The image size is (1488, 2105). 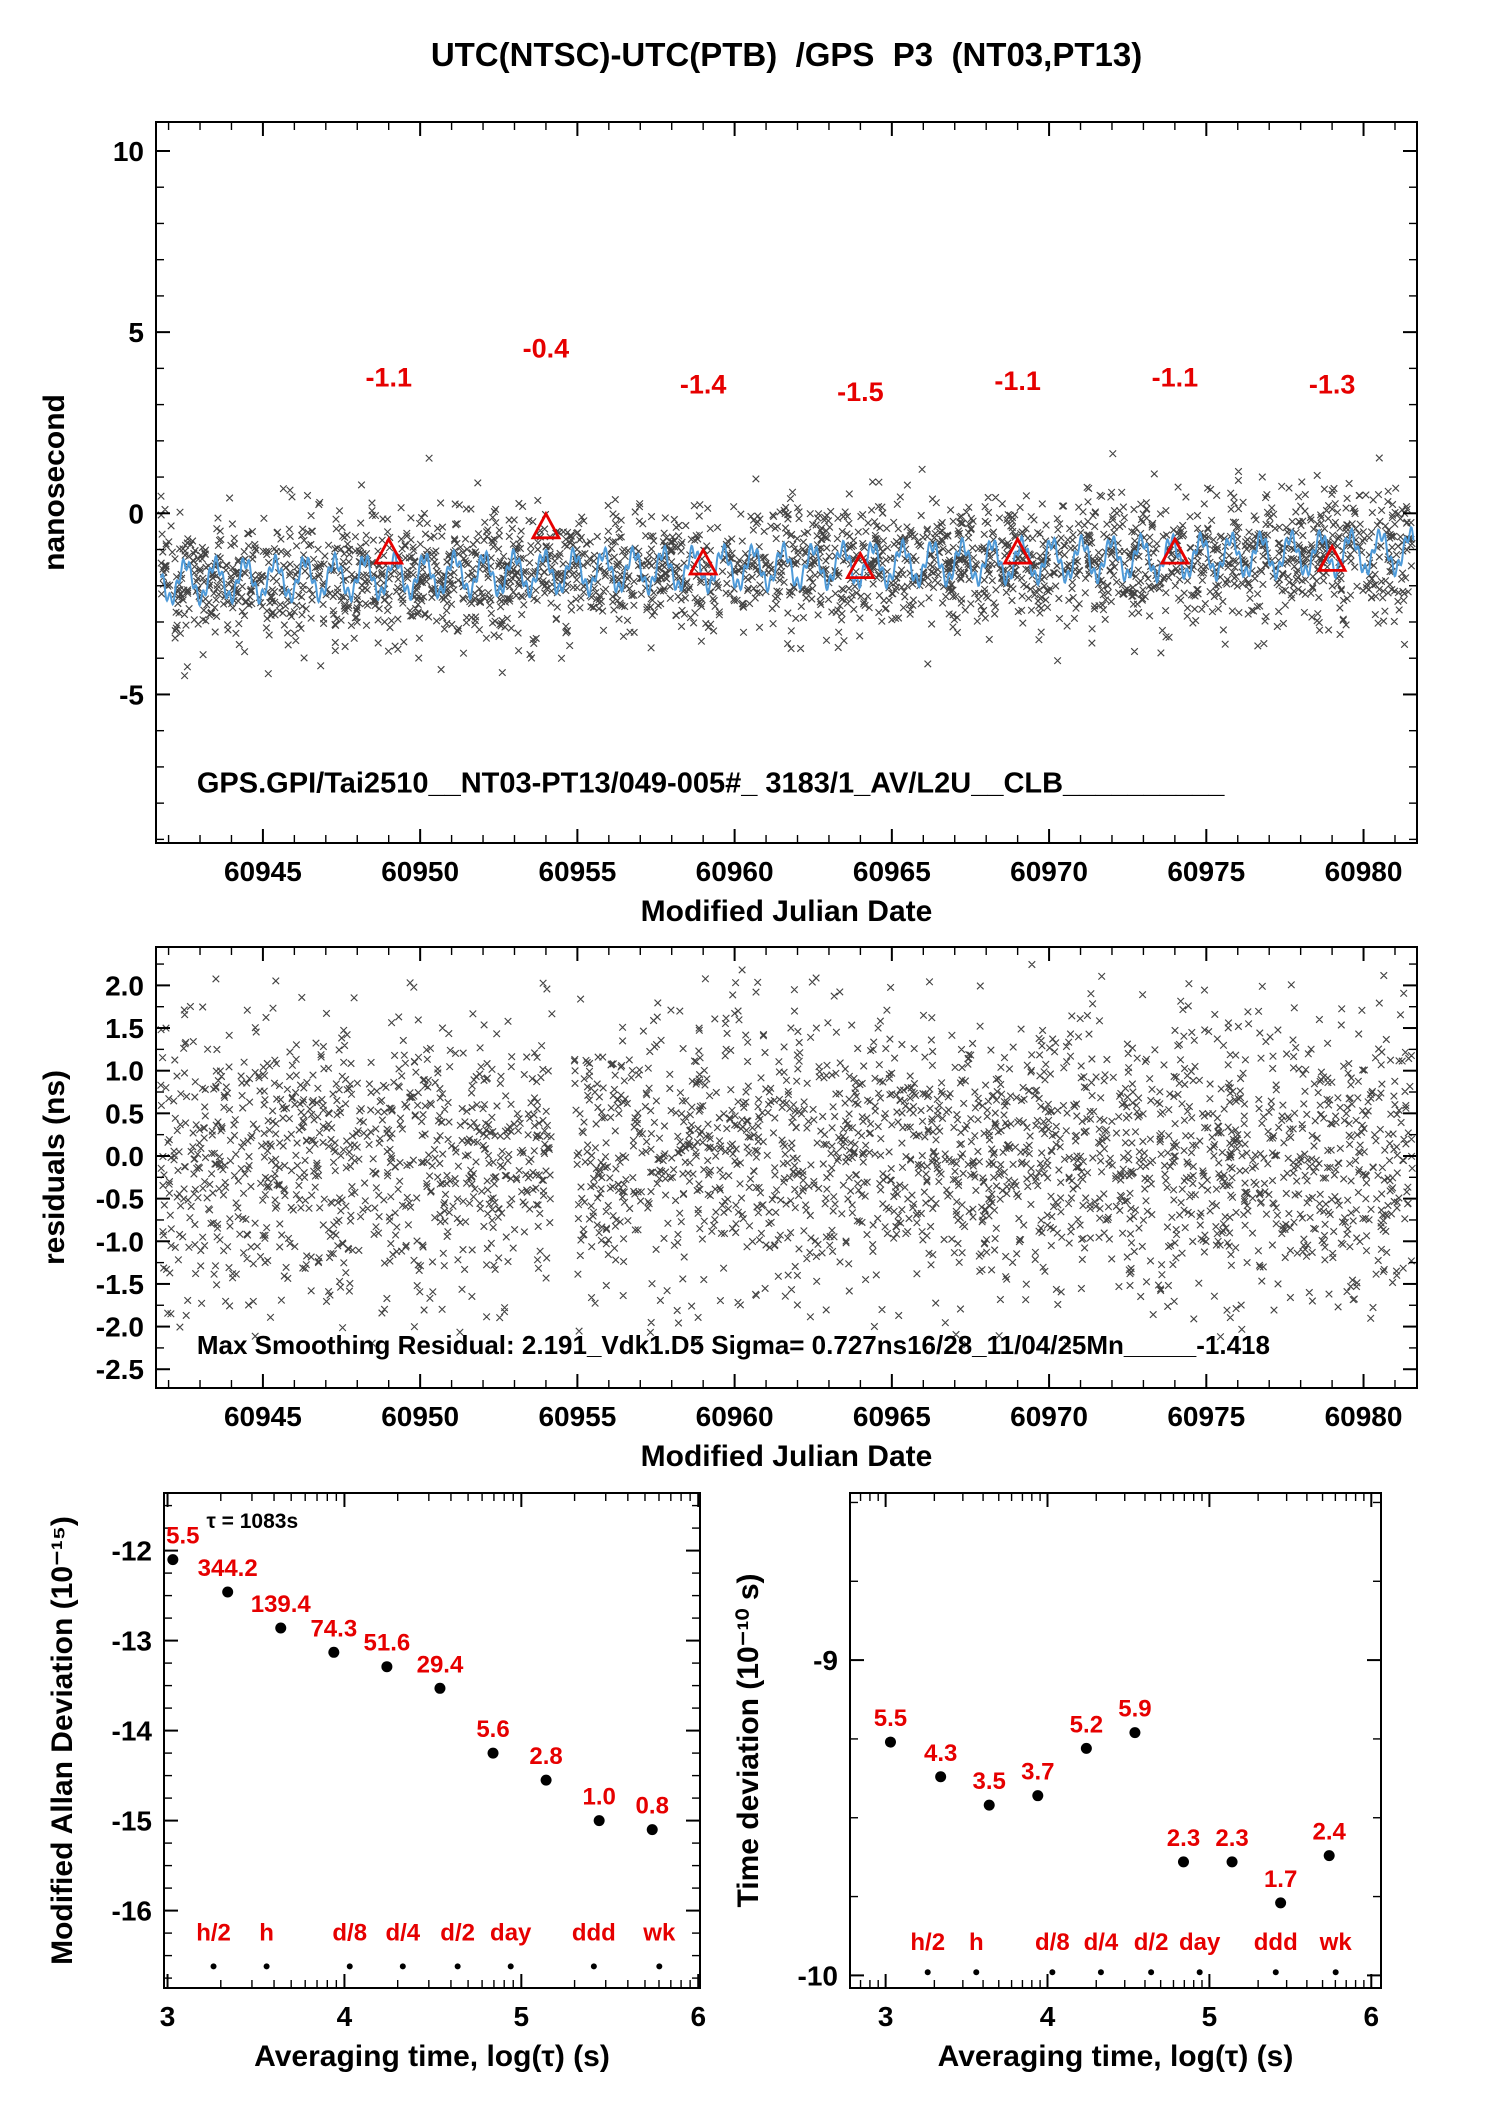 I want to click on phase_plot-x-axis-title: Modified Julian Date, so click(x=787, y=911).